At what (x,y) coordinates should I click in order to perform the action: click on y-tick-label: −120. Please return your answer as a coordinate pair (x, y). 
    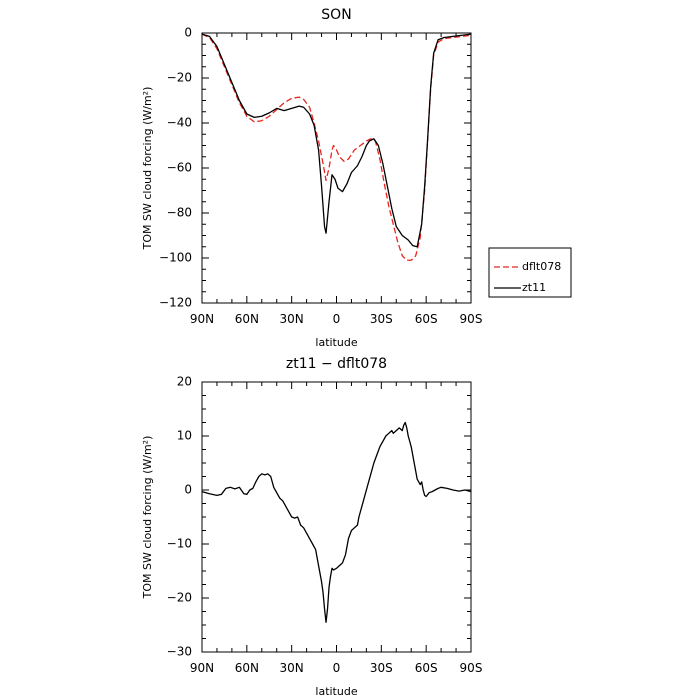
    Looking at the image, I should click on (175, 303).